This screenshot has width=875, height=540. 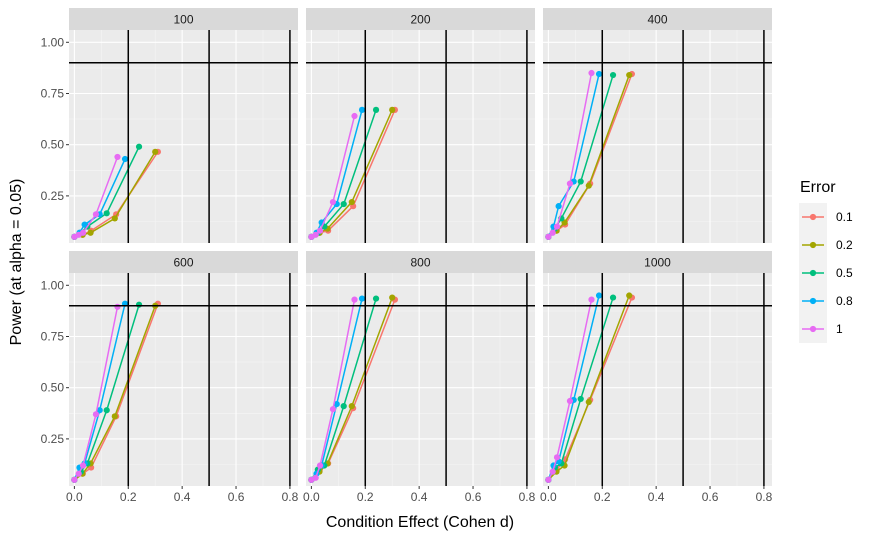 I want to click on x-axis-title: Condition Effect (Cohen d), so click(x=420, y=522).